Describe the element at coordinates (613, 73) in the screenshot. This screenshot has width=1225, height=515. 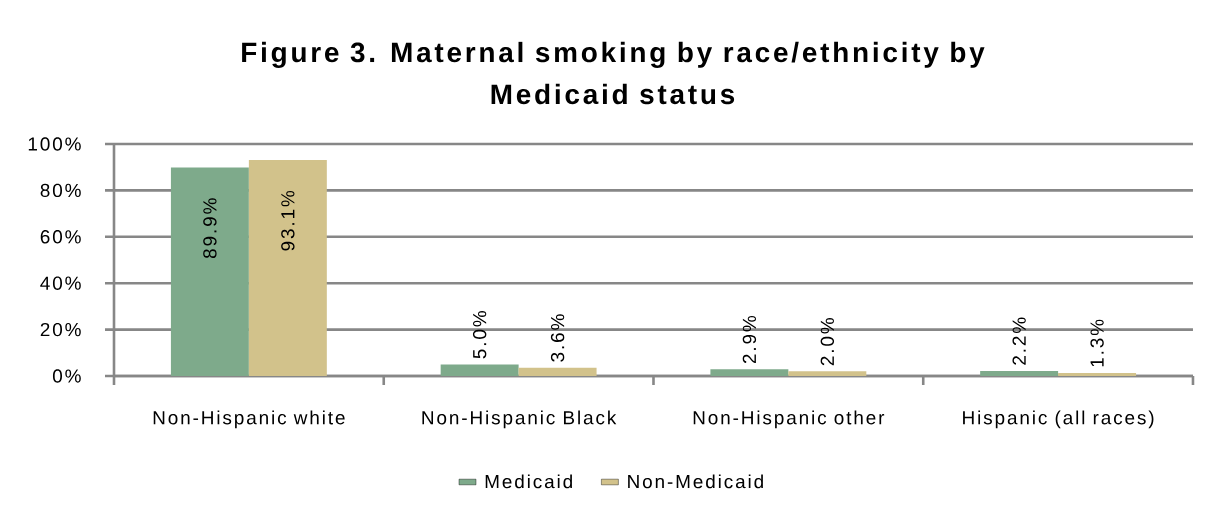
I see `chart-title: Figure 3. Maternal smoking by race/ethnicity by Medicaid status` at that location.